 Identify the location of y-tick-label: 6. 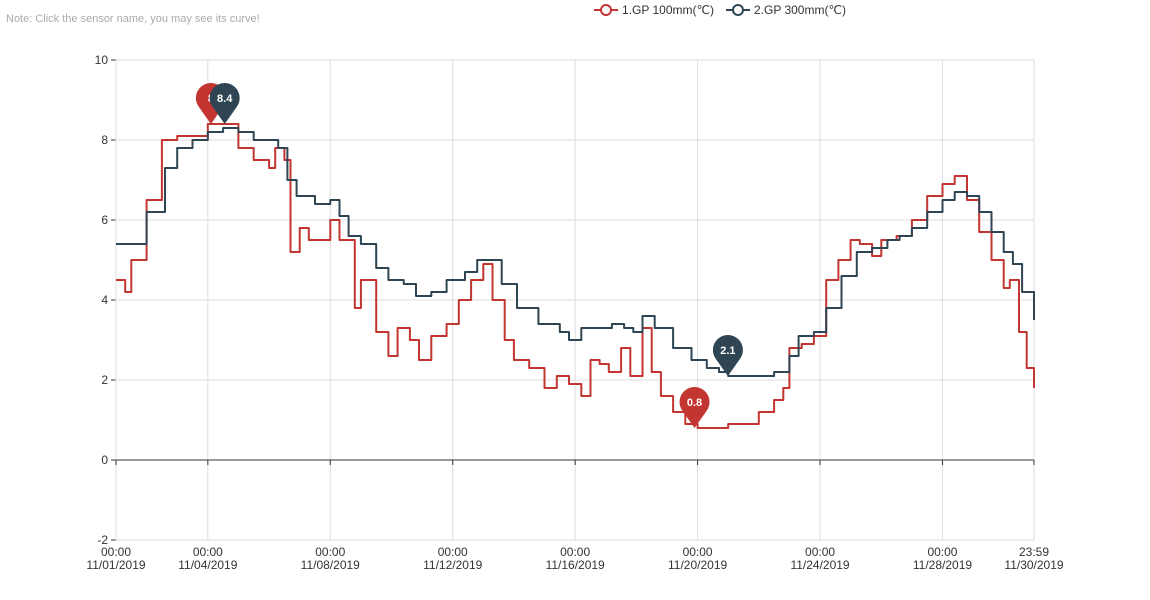
(104, 220).